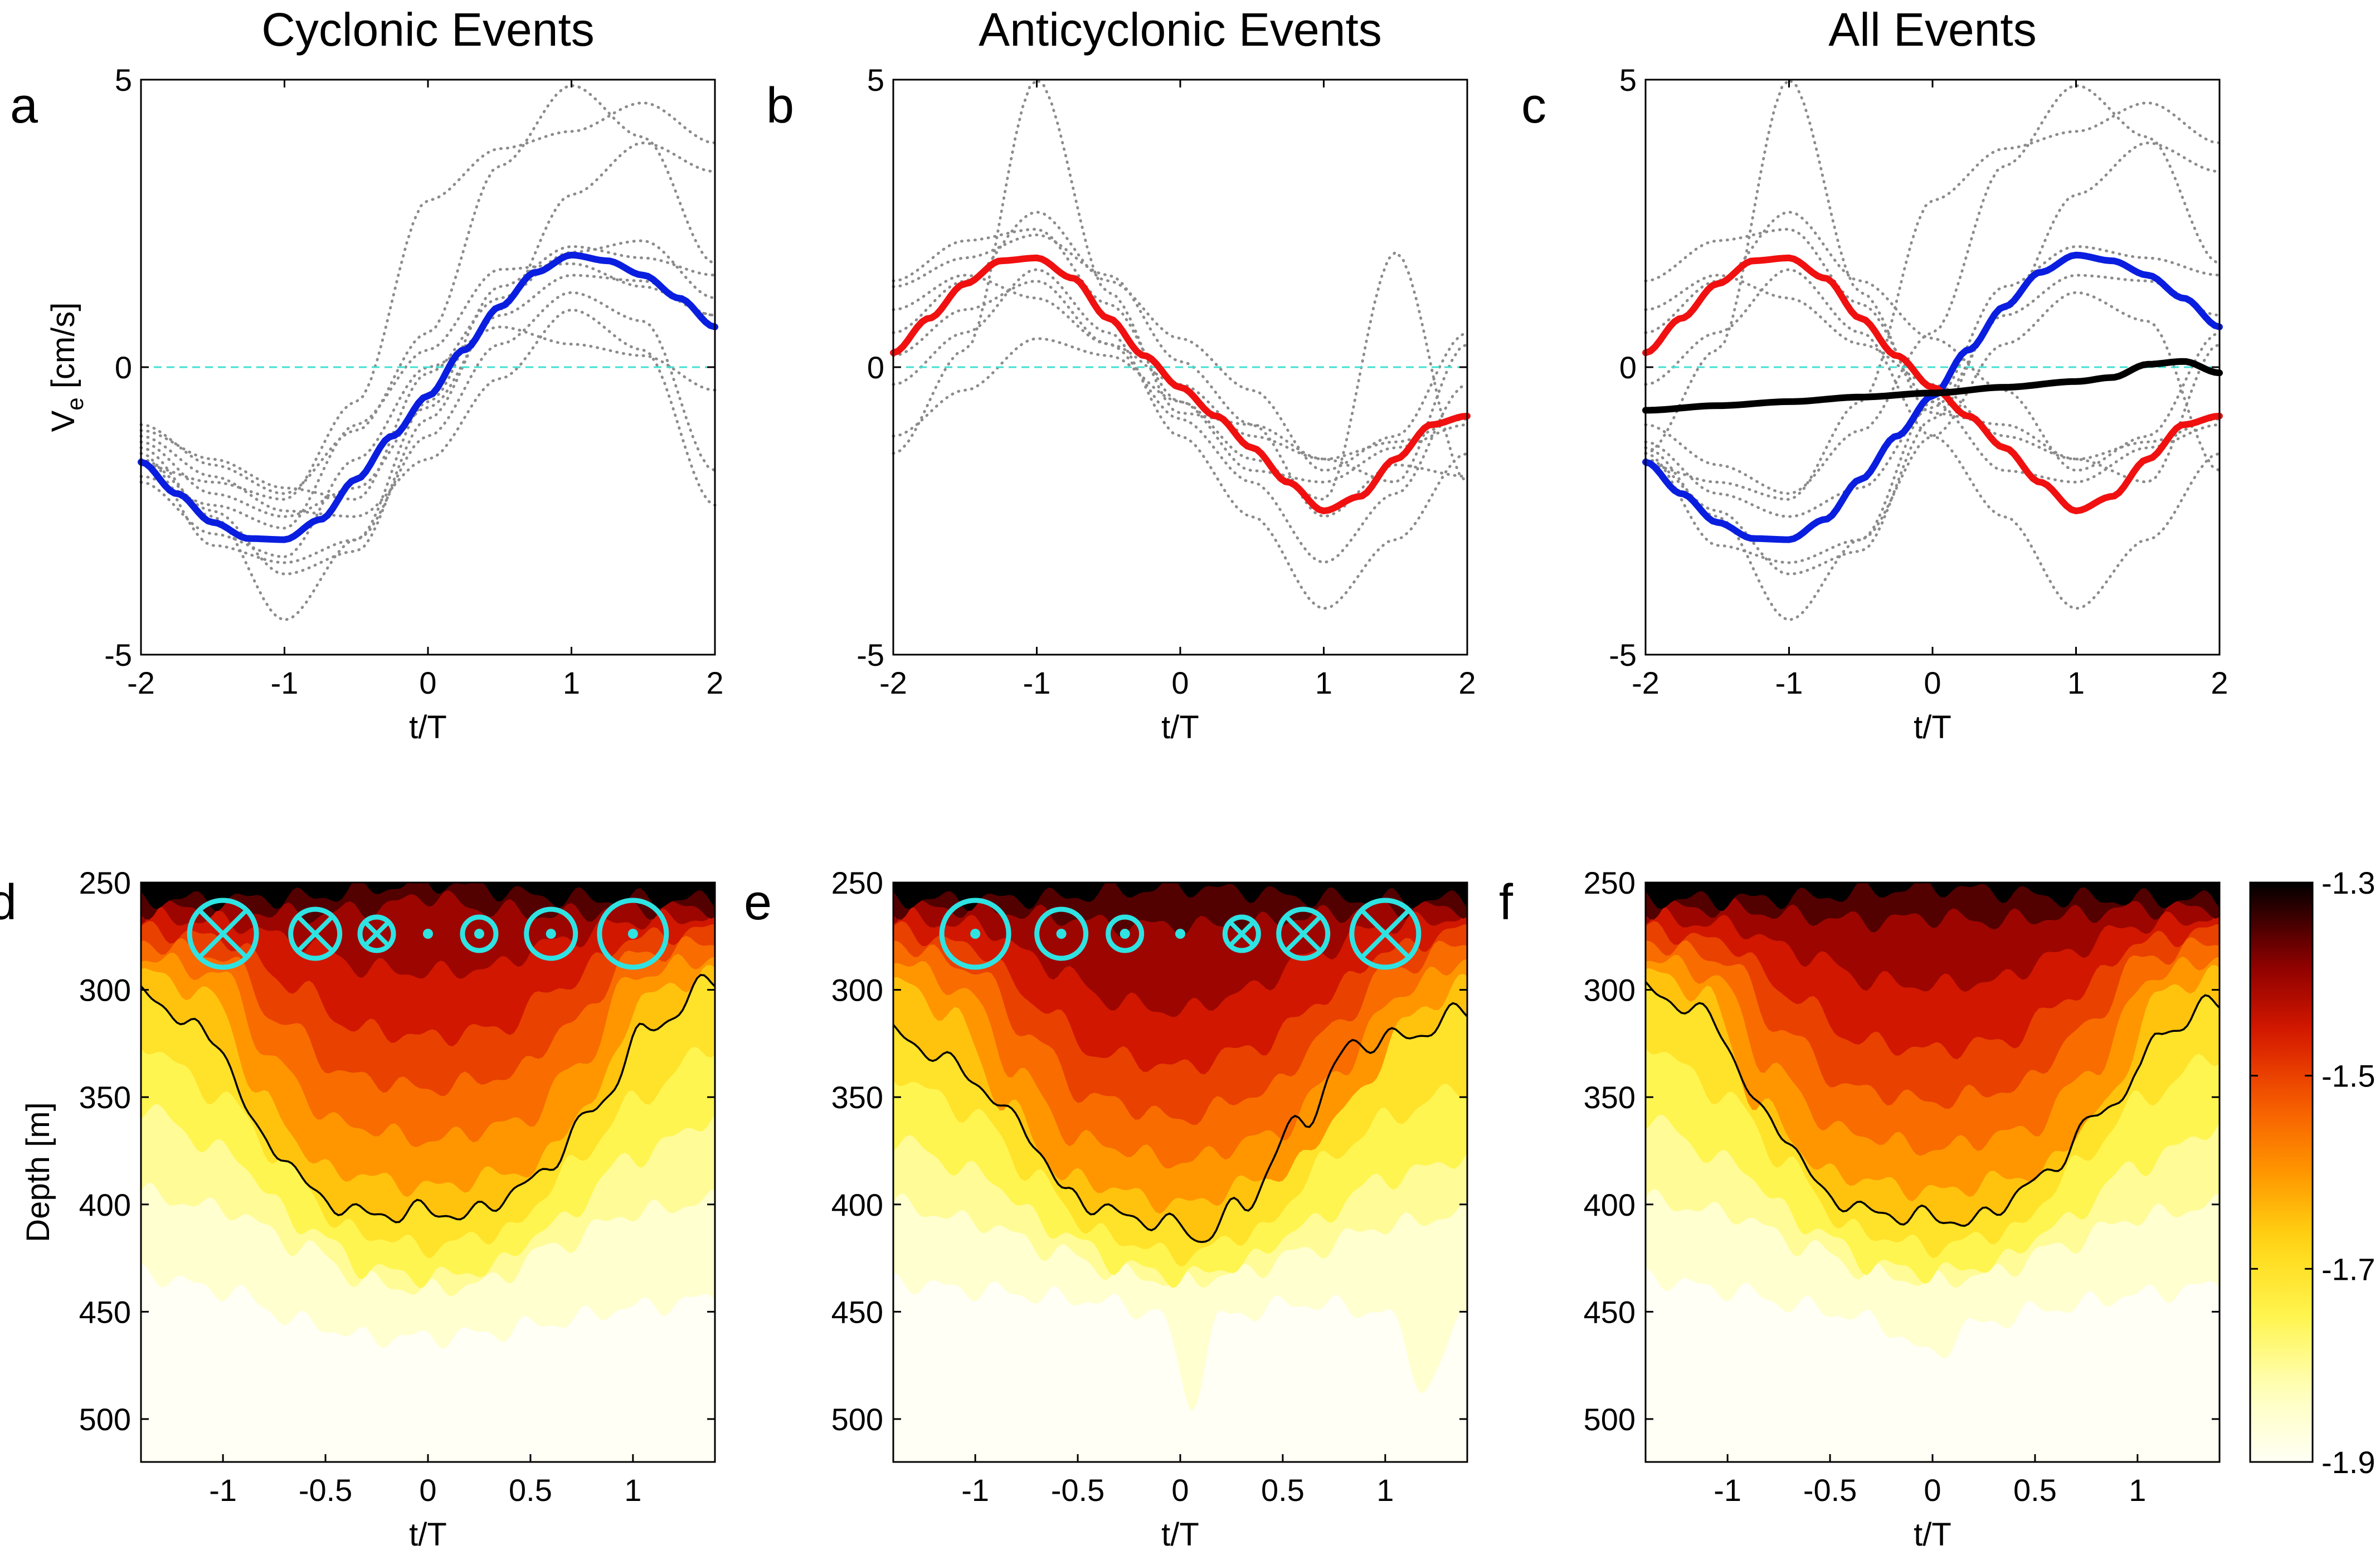 The height and width of the screenshot is (1555, 2380). Describe the element at coordinates (1506, 902) in the screenshot. I see `panel-label: f` at that location.